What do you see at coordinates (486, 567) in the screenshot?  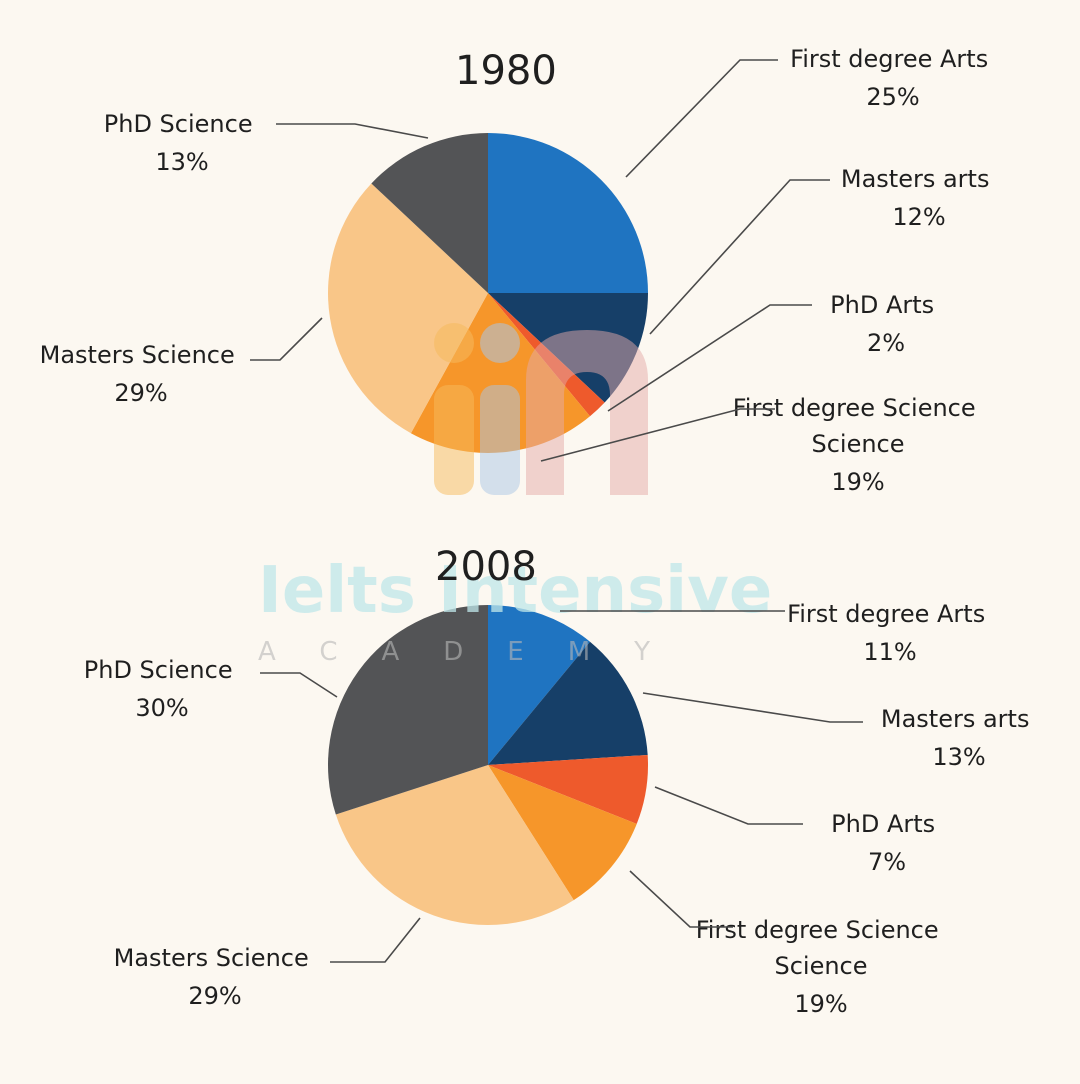 I see `chart-title-2008: 2008` at bounding box center [486, 567].